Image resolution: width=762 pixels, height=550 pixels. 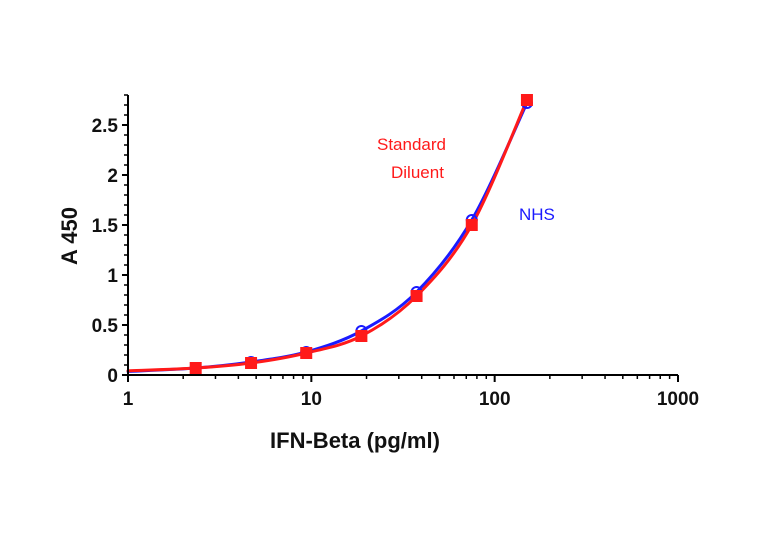 What do you see at coordinates (105, 326) in the screenshot?
I see `y-tick-label: 0.5` at bounding box center [105, 326].